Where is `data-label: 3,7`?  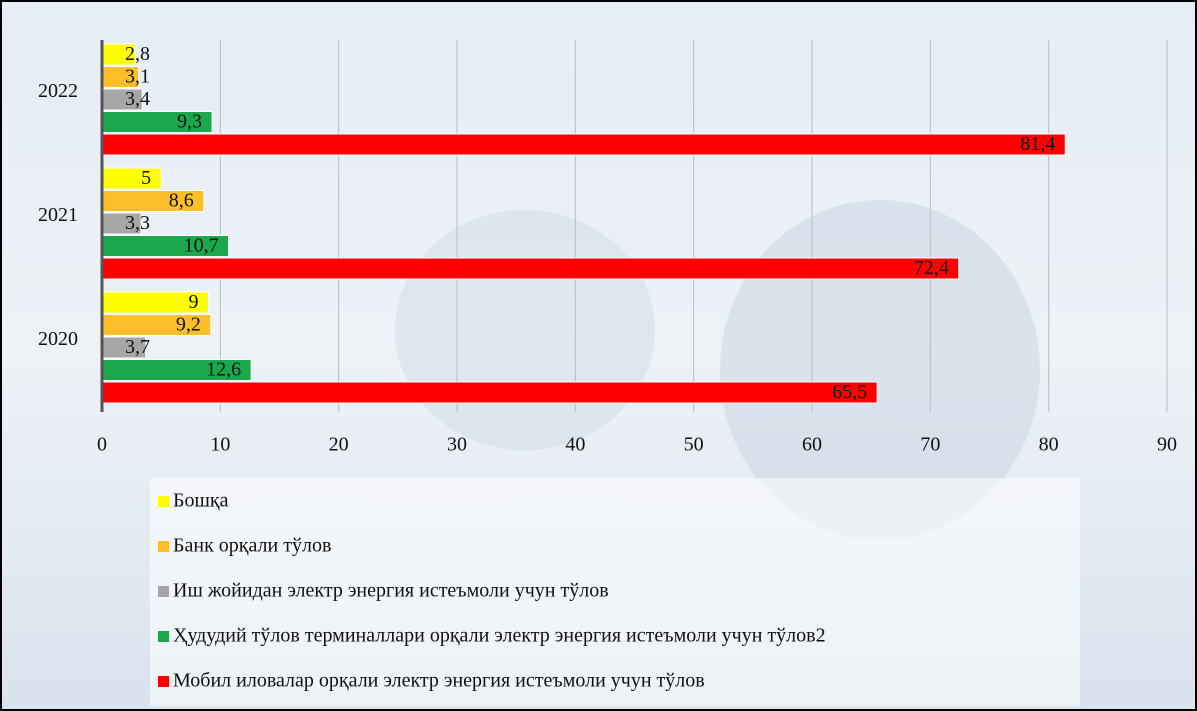 data-label: 3,7 is located at coordinates (137, 347).